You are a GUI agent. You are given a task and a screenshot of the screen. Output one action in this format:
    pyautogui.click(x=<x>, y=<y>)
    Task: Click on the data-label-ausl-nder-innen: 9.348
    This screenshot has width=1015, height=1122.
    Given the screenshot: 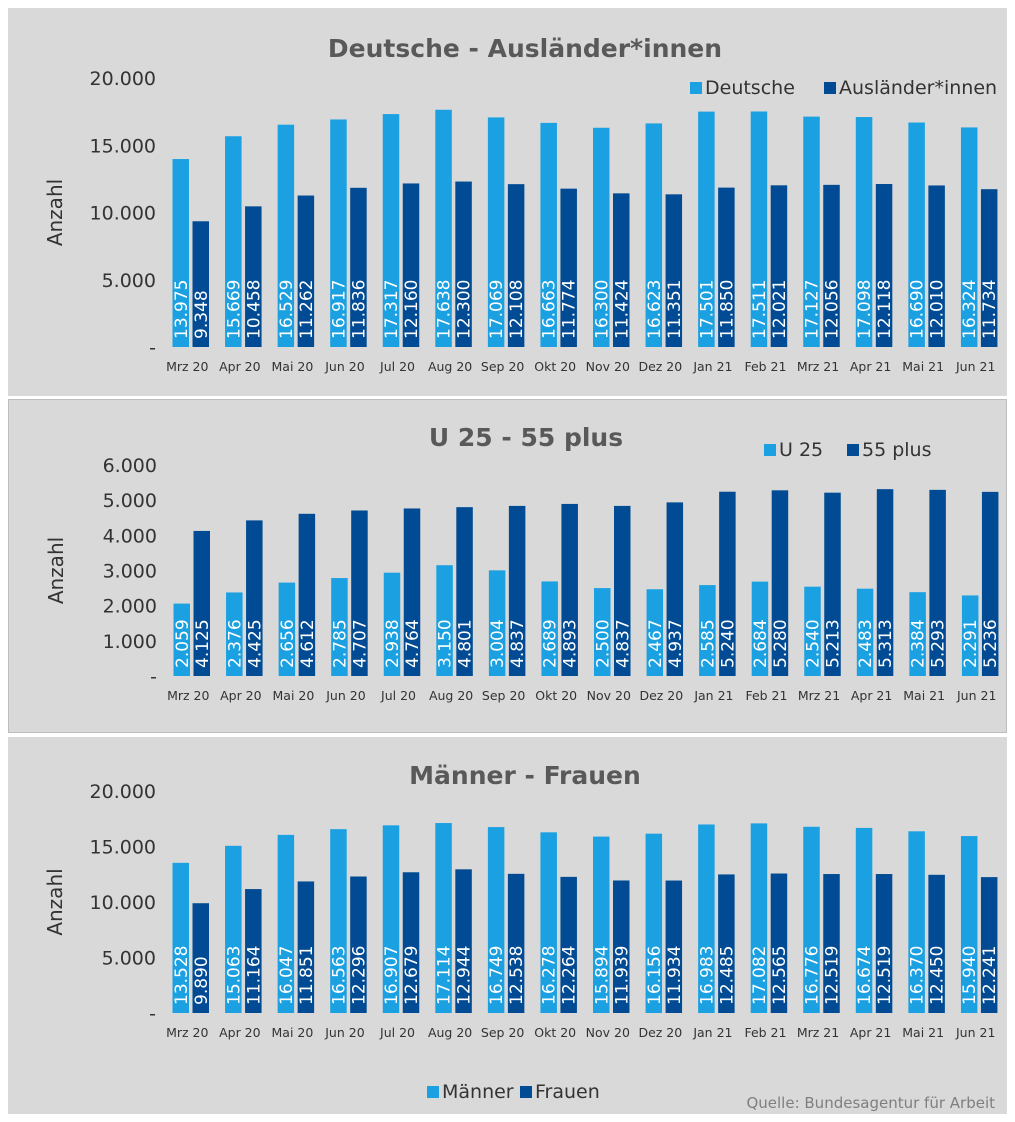 What is the action you would take?
    pyautogui.click(x=202, y=314)
    